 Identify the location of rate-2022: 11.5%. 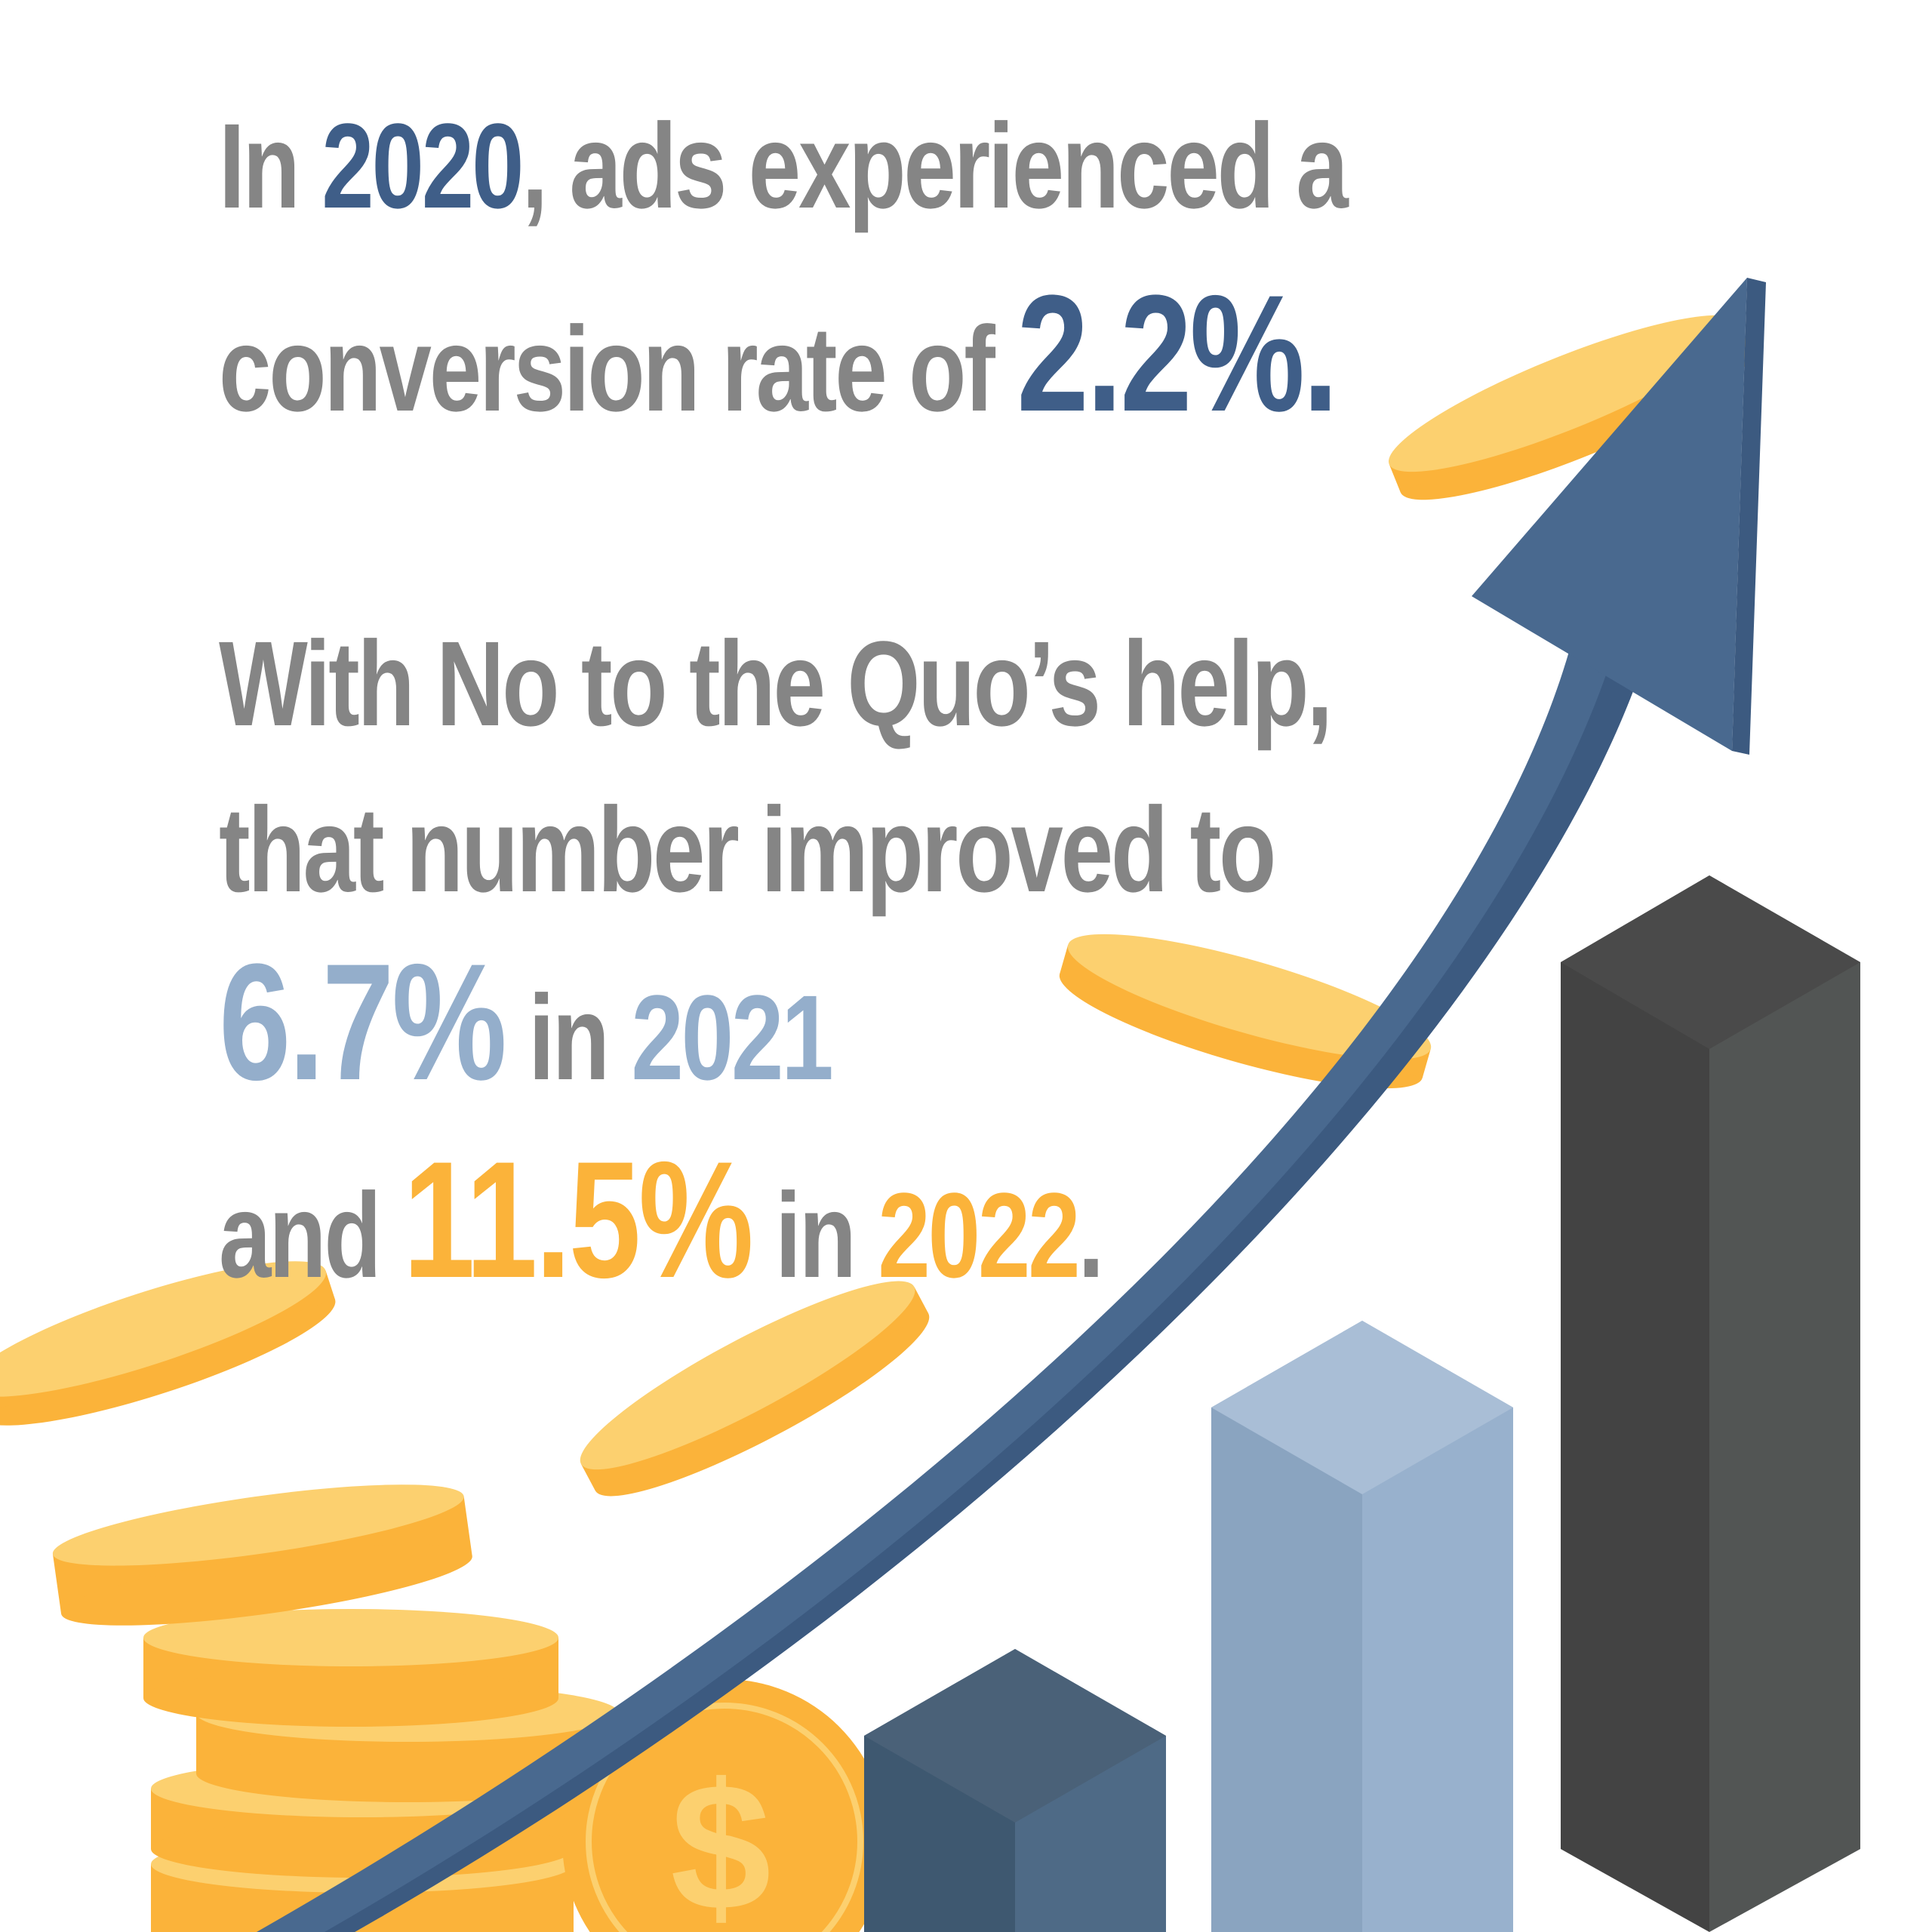
(578, 1219).